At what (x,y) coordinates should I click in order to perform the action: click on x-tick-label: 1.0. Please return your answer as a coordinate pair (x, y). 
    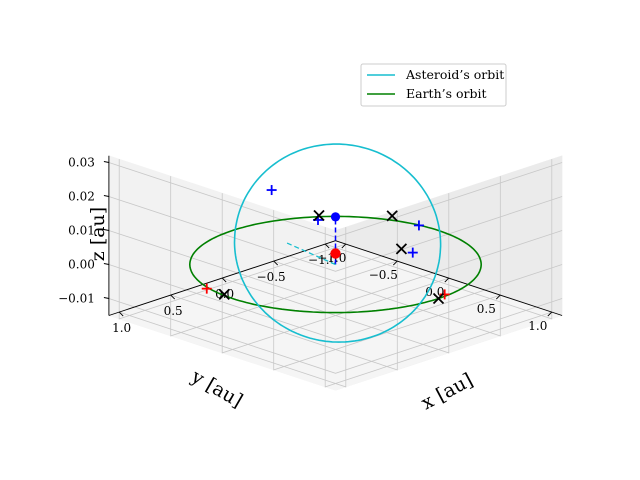
    Looking at the image, I should click on (537, 326).